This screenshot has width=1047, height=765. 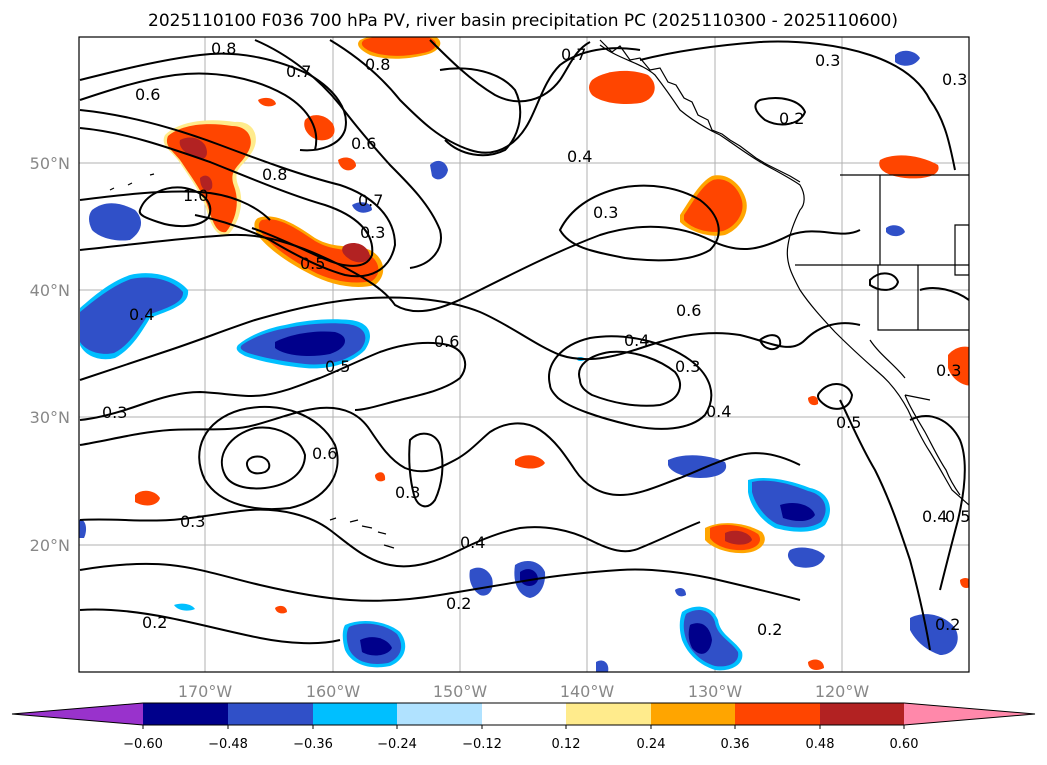 What do you see at coordinates (50, 290) in the screenshot?
I see `lat-label-40n: 40°N` at bounding box center [50, 290].